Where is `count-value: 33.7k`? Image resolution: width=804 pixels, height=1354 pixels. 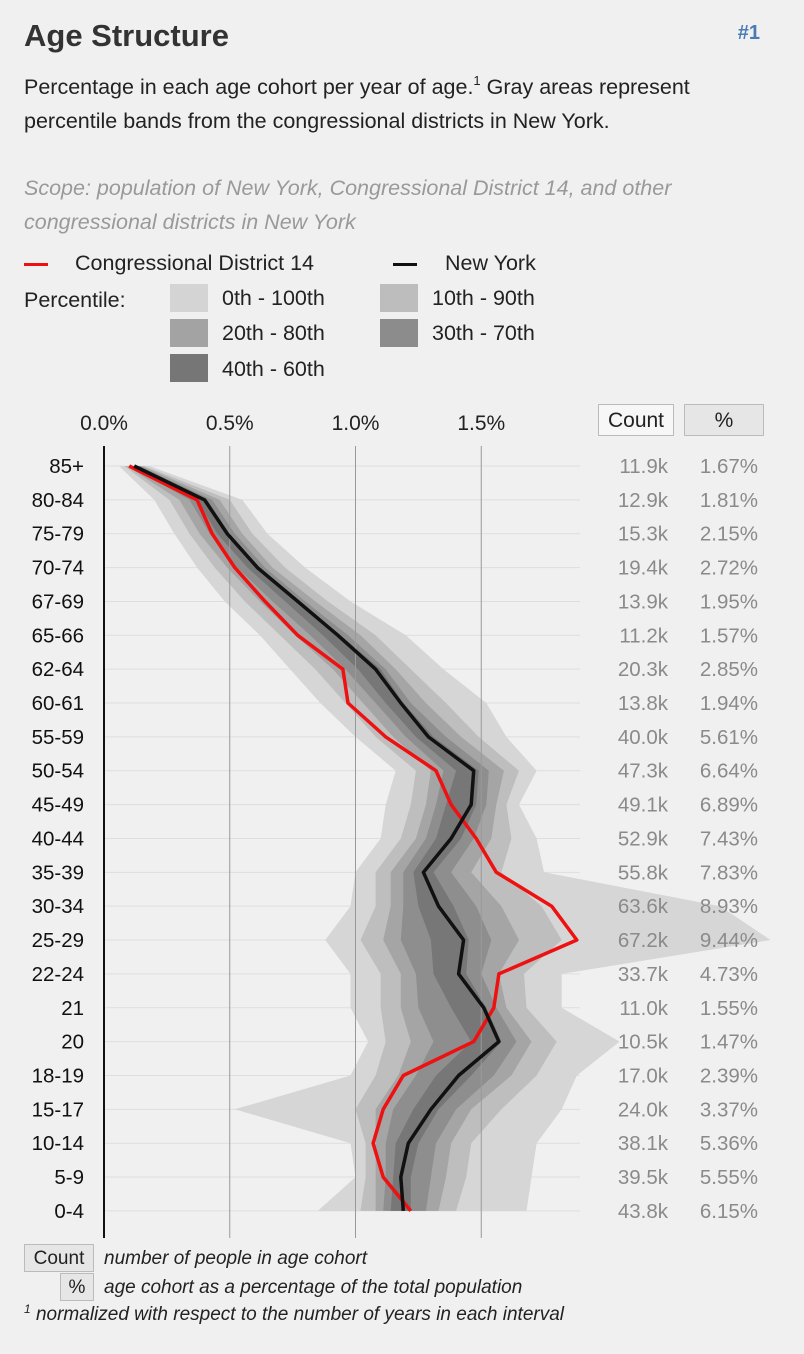 count-value: 33.7k is located at coordinates (643, 974).